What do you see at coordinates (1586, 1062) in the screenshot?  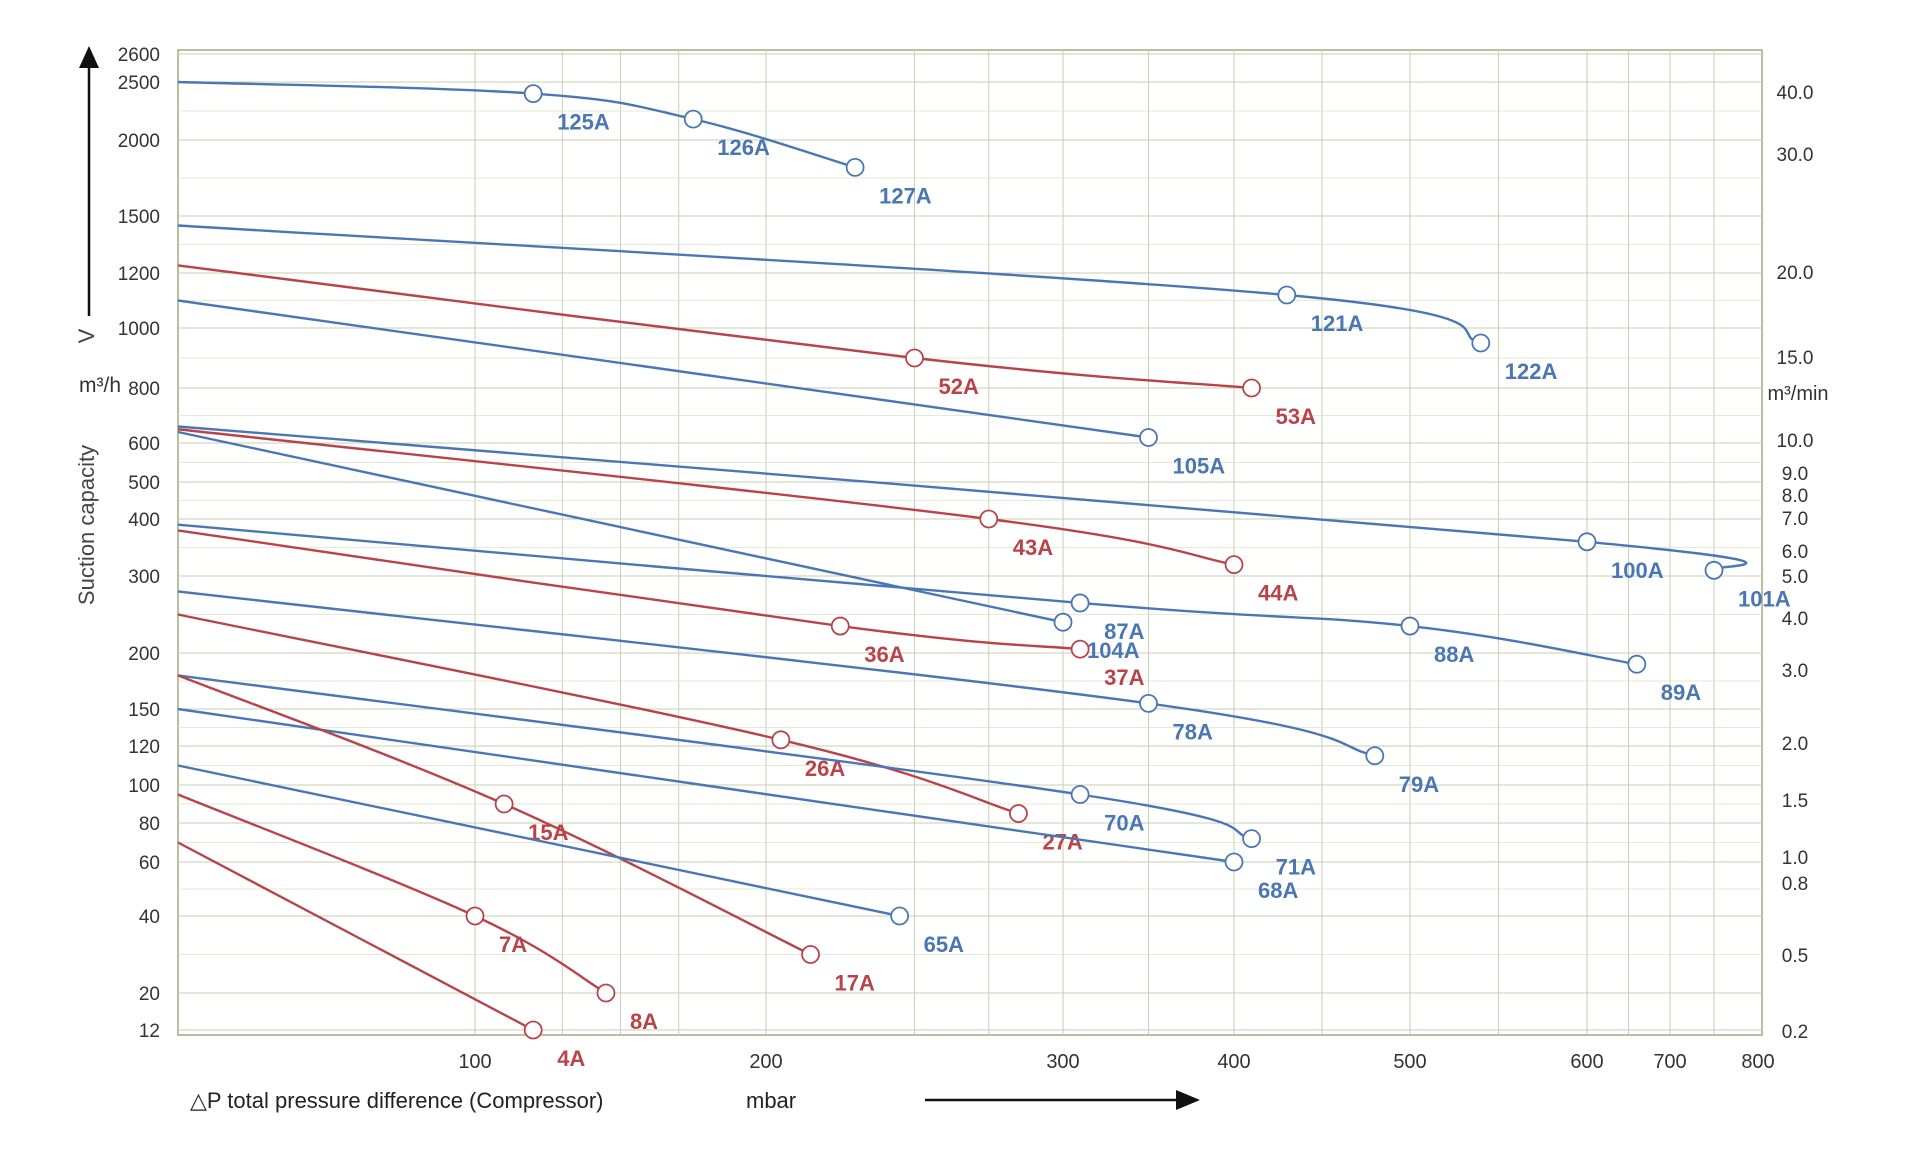 I see `x-tick-label: 600` at bounding box center [1586, 1062].